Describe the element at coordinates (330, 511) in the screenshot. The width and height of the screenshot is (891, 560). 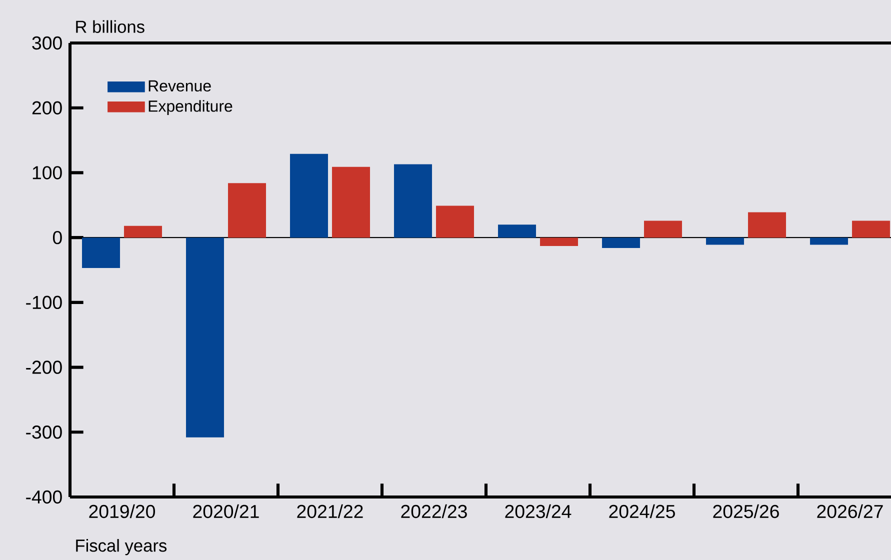
I see `x-tick-label: 2021/22` at that location.